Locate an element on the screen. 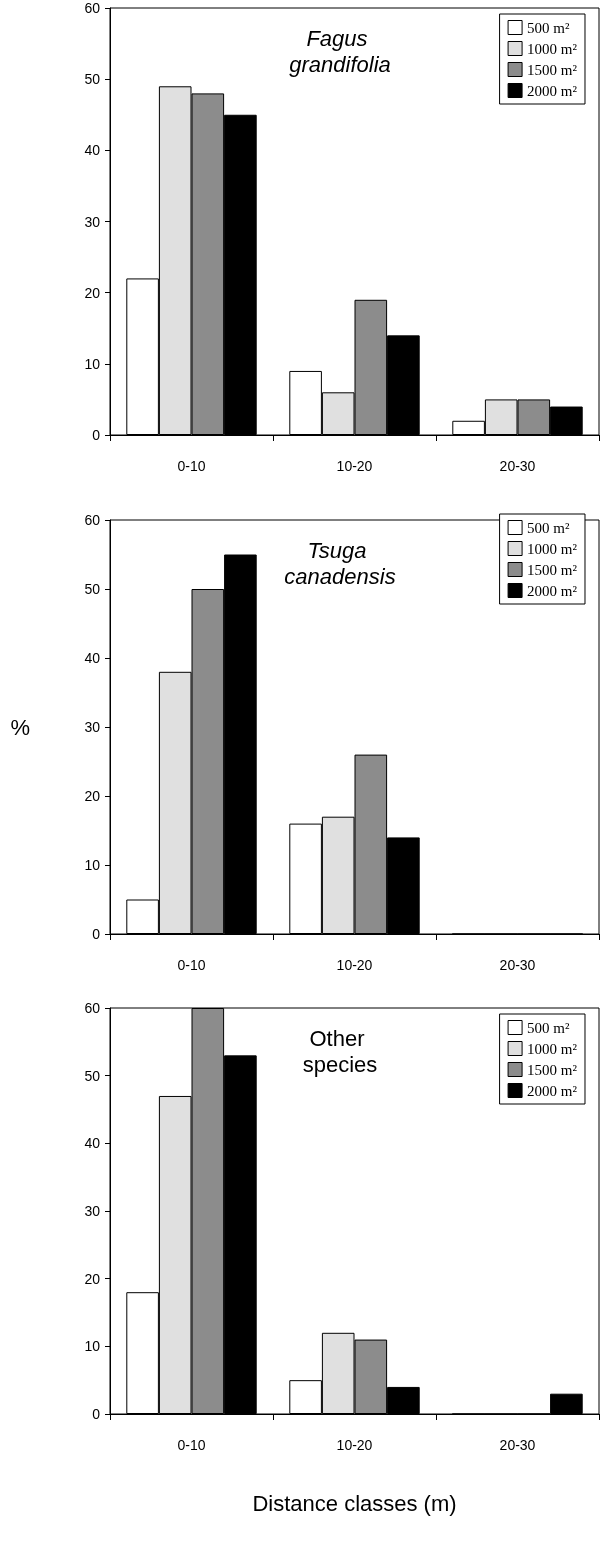 Image resolution: width=605 pixels, height=1543 pixels. text: Tsuga canadensis is located at coordinates (340, 563).